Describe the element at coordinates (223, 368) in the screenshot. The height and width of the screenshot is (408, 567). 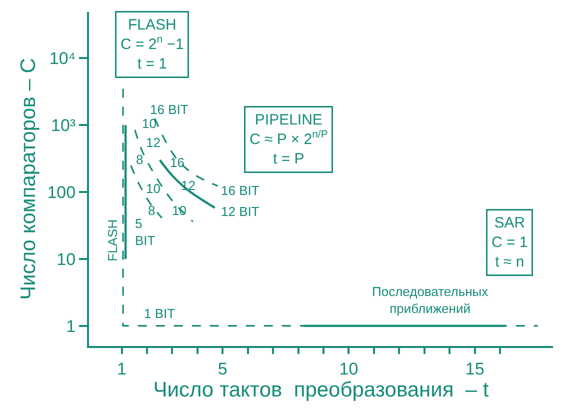
I see `x-tick-label: 5` at that location.